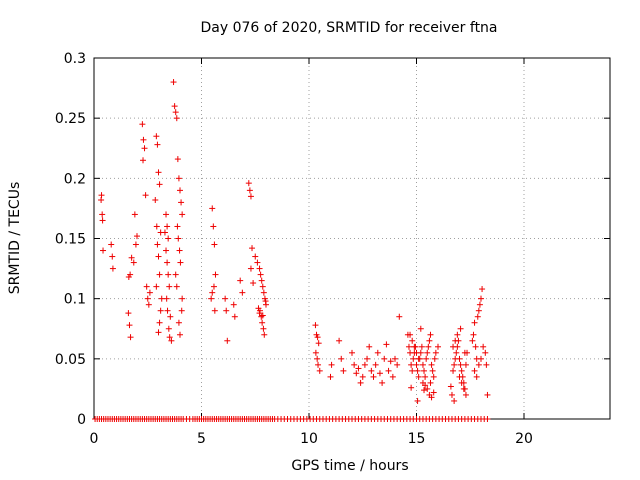  What do you see at coordinates (75, 179) in the screenshot?
I see `y-tick-label: 0.2` at bounding box center [75, 179].